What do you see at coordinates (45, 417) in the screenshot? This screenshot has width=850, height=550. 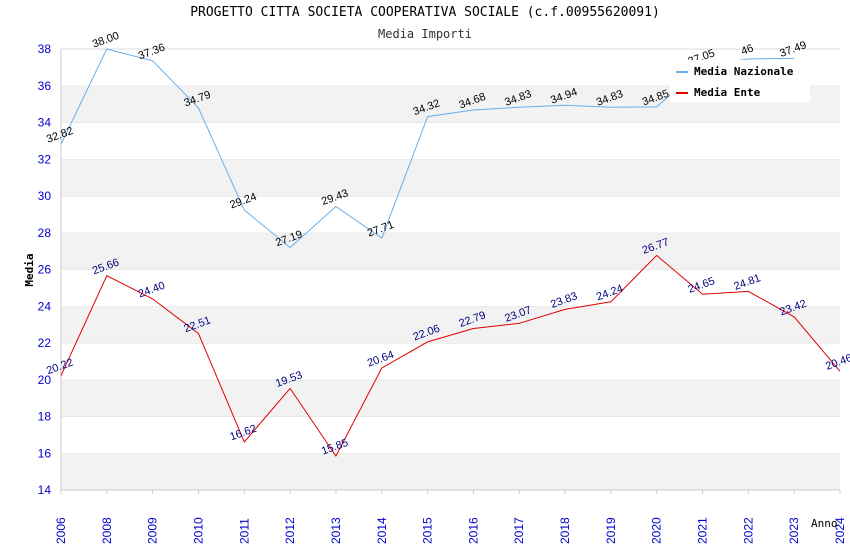 I see `y-tick-label: 18` at bounding box center [45, 417].